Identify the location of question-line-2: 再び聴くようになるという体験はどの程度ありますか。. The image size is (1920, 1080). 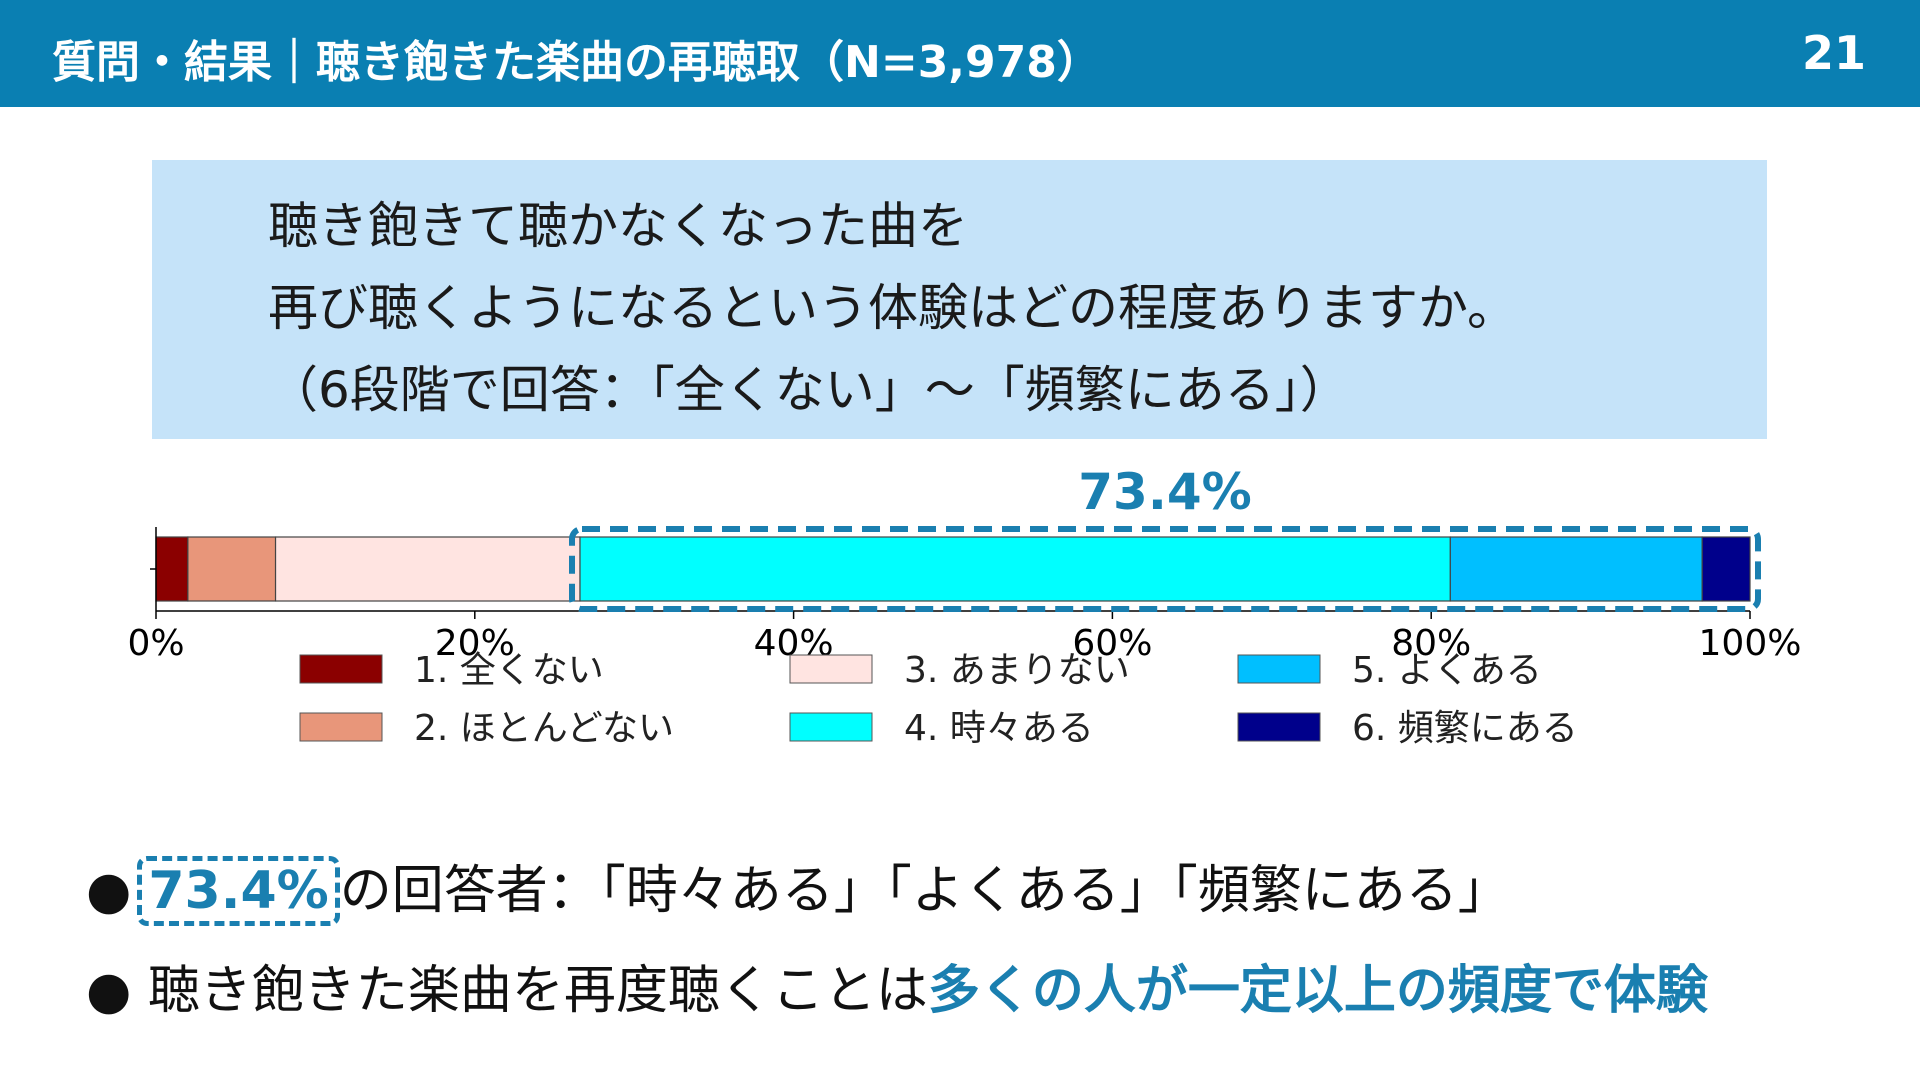
(892, 308).